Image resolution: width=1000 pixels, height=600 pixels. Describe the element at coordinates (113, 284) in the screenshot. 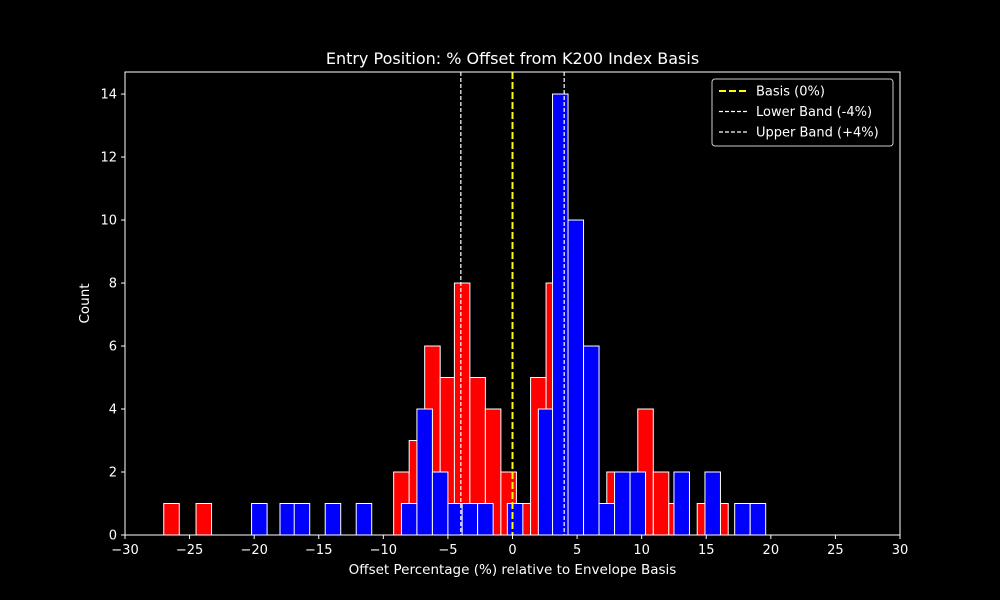

I see `y-tick-label: 8` at that location.